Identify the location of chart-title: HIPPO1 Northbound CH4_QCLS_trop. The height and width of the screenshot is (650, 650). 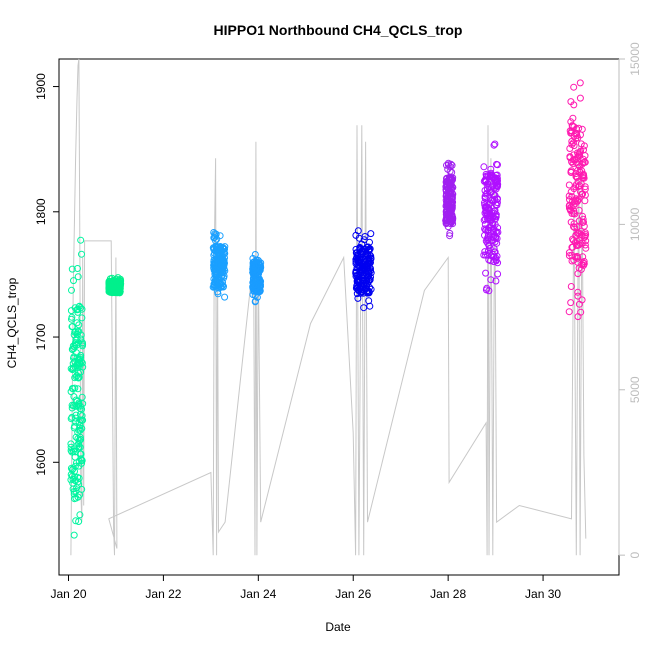
(338, 30).